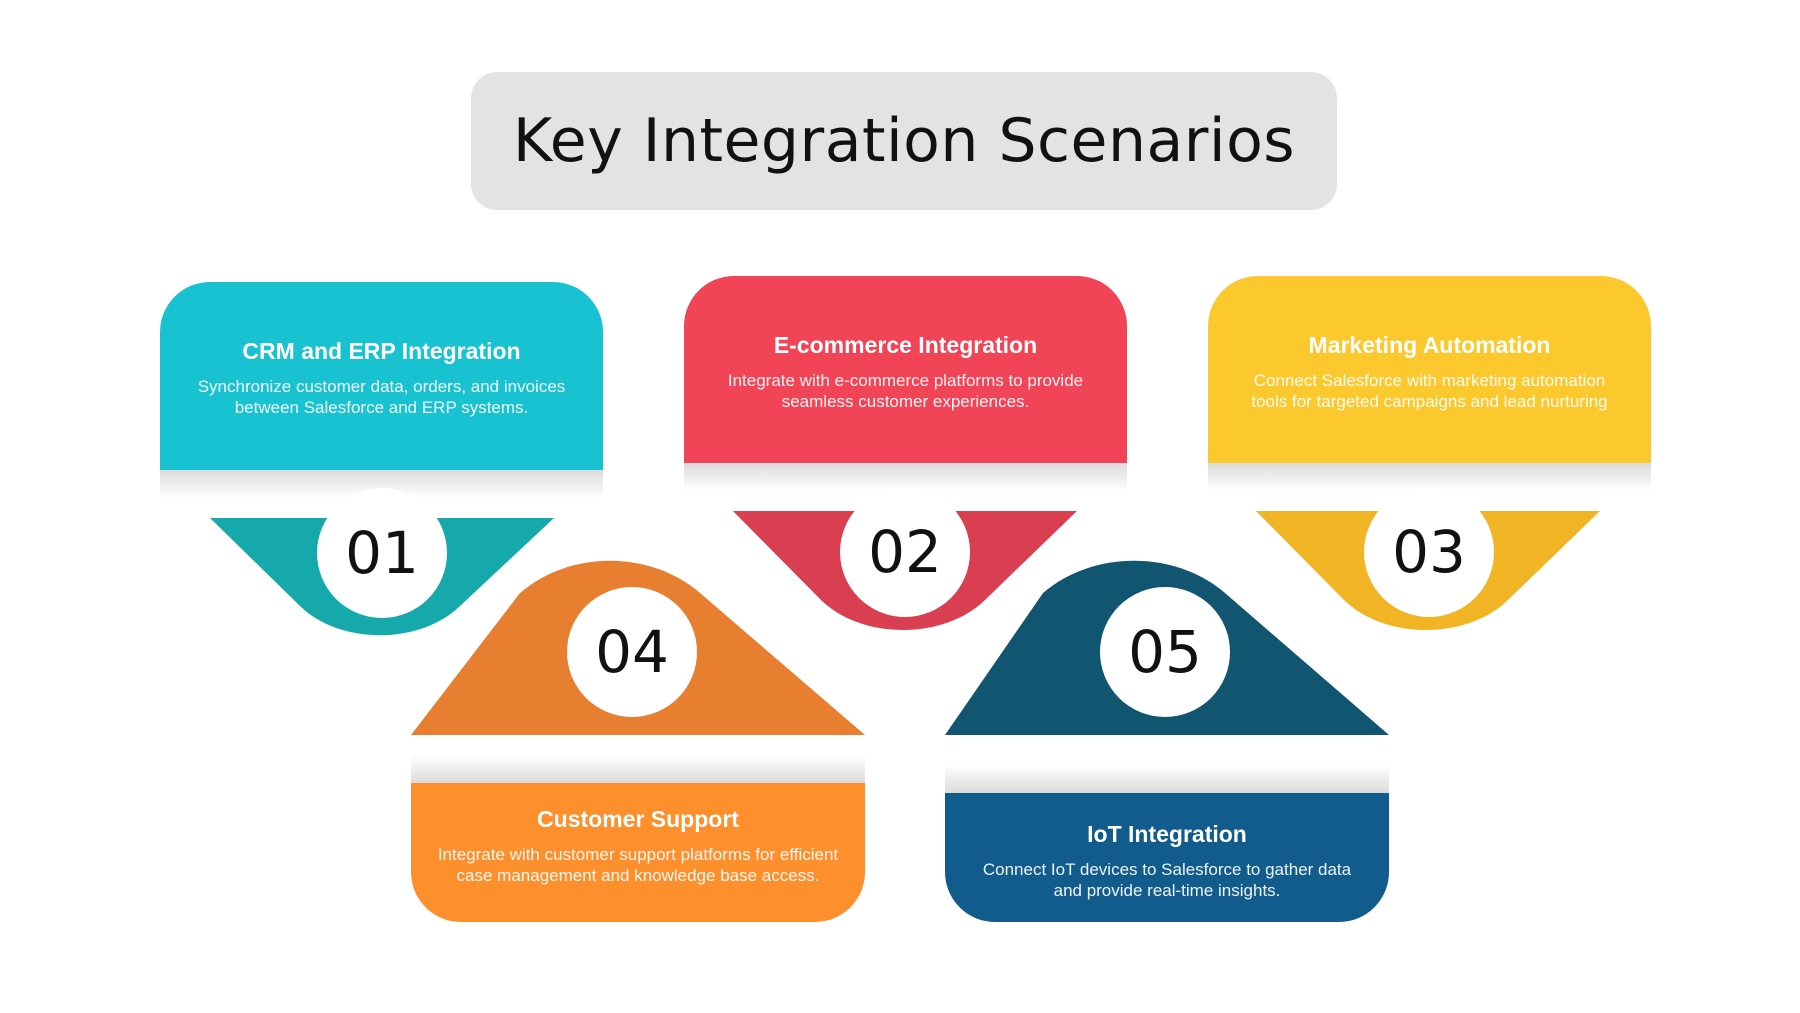  What do you see at coordinates (632, 652) in the screenshot?
I see `step-number-04: 04` at bounding box center [632, 652].